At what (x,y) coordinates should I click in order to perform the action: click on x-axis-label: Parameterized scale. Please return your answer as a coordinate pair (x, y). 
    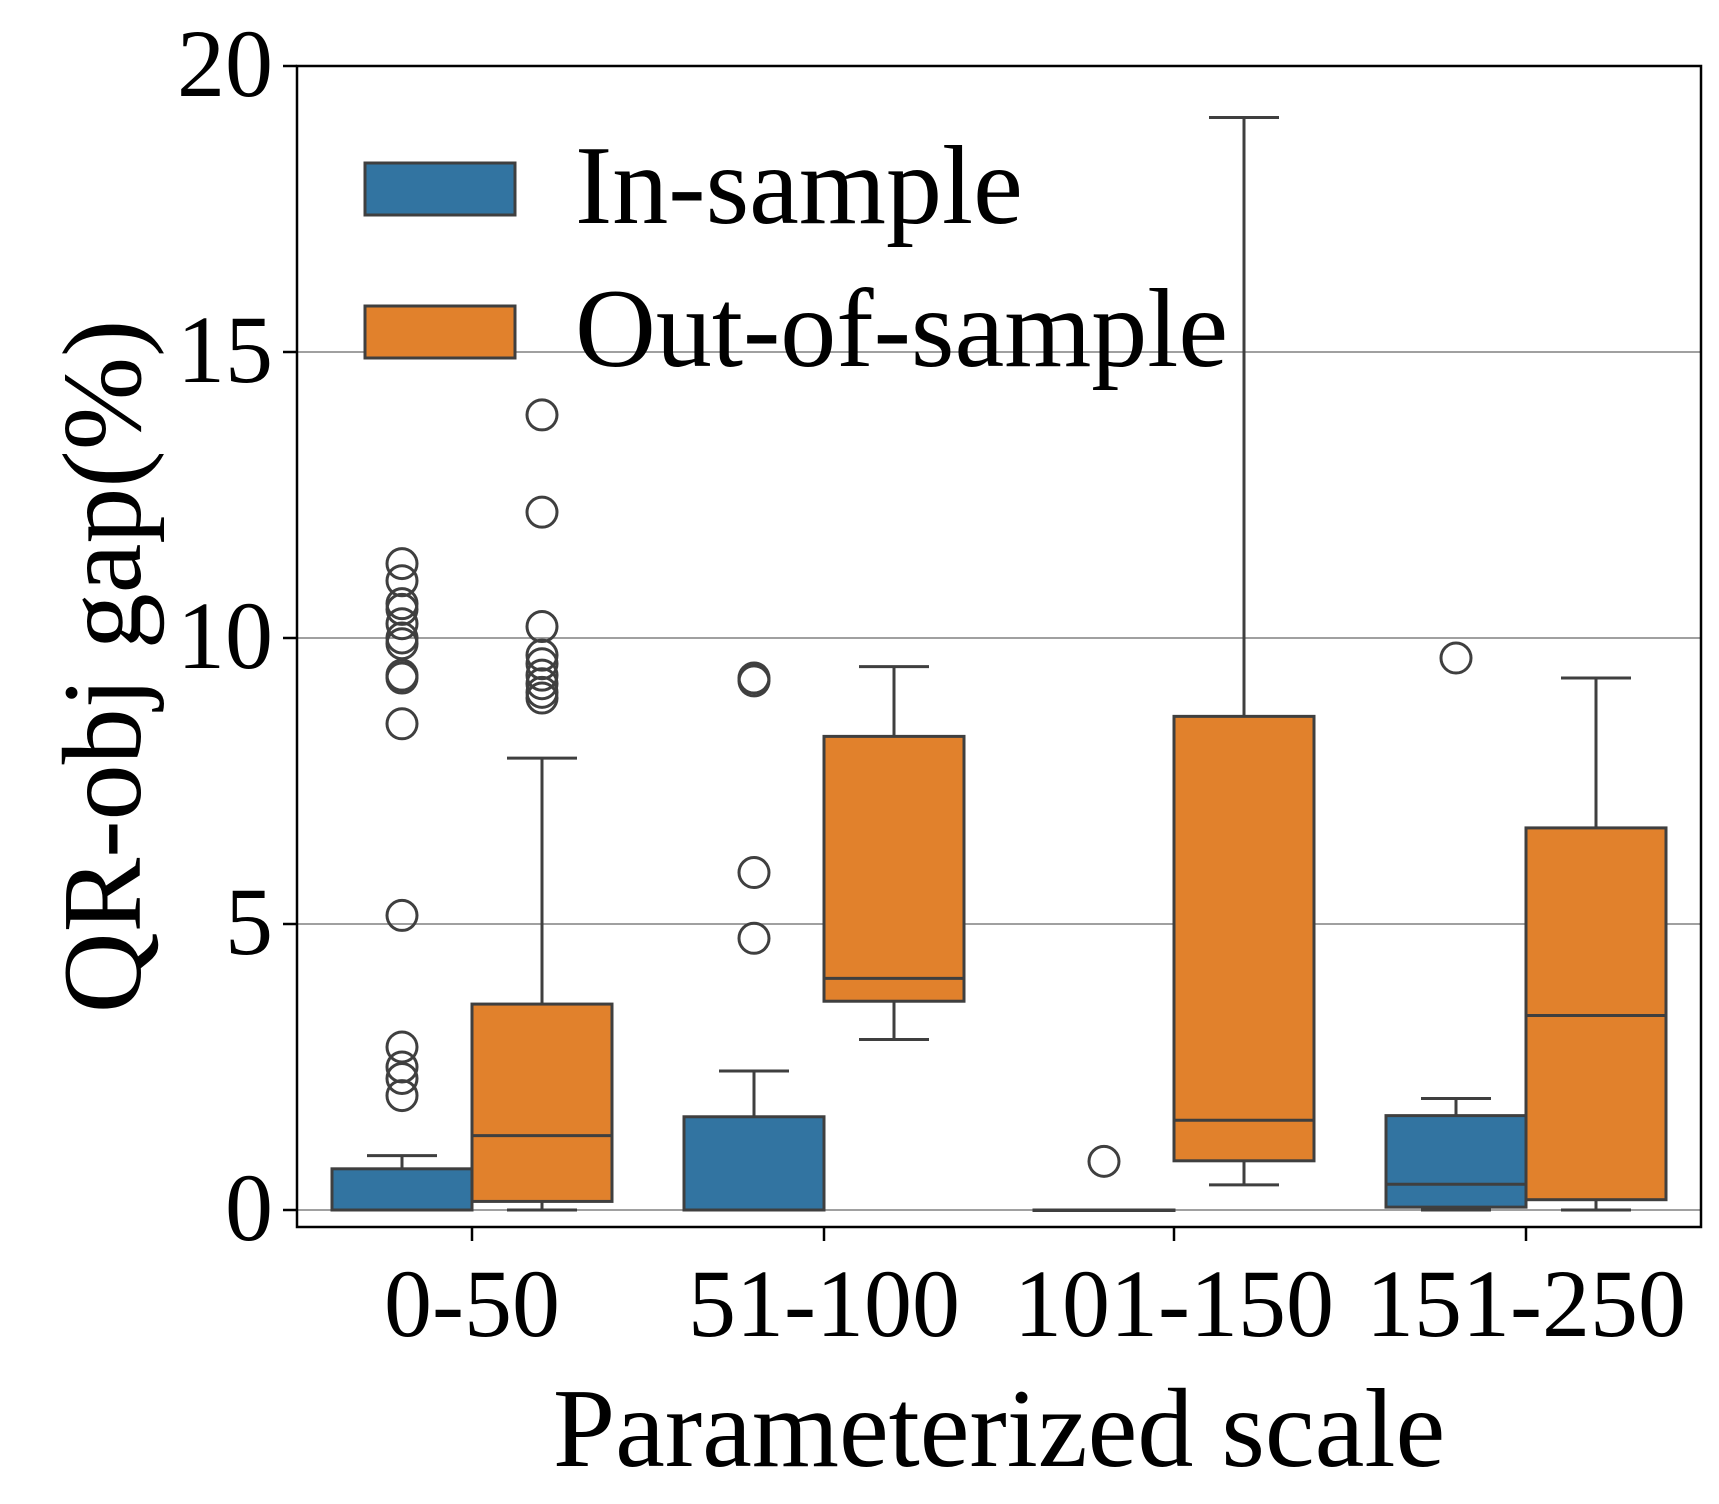
    Looking at the image, I should click on (999, 1429).